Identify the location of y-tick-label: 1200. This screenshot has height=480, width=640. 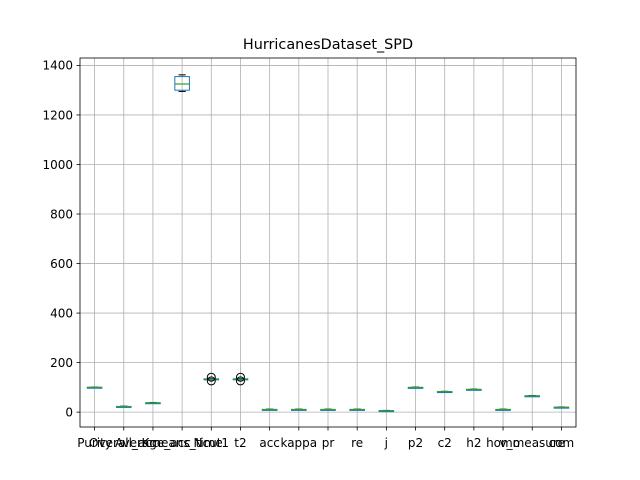
(57, 115).